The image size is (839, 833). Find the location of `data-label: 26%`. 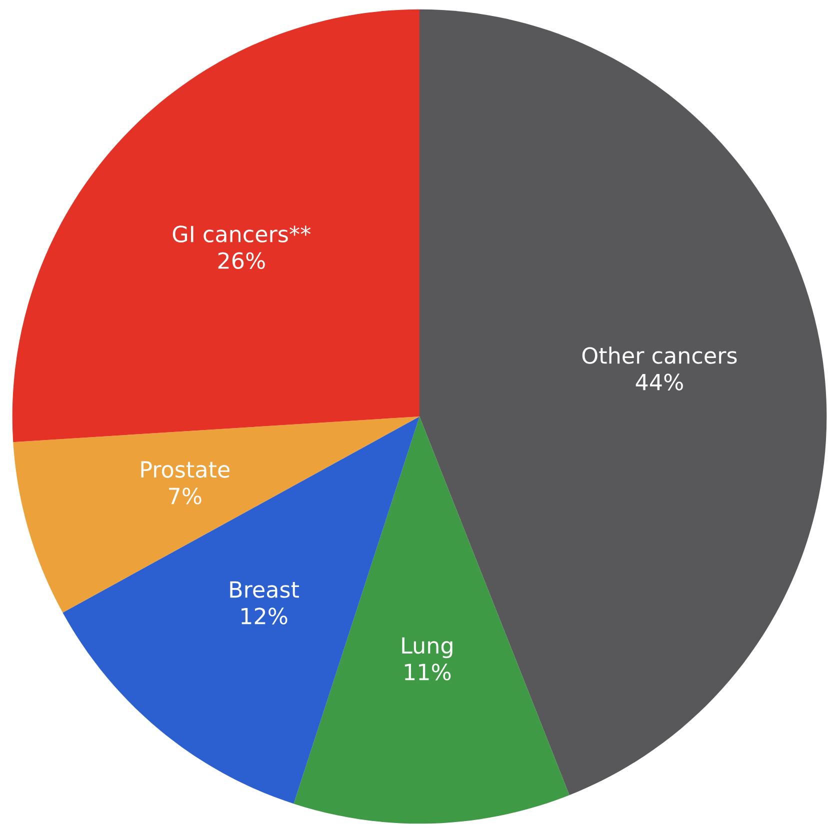

data-label: 26% is located at coordinates (241, 260).